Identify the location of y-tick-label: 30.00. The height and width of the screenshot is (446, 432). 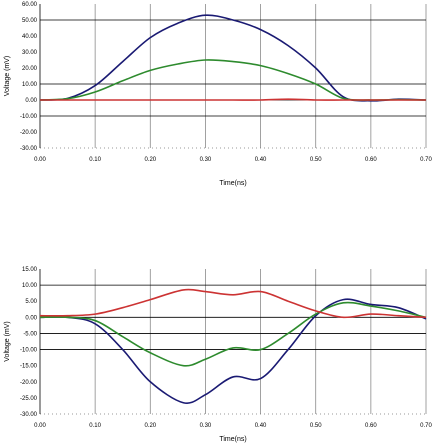
(30, 53).